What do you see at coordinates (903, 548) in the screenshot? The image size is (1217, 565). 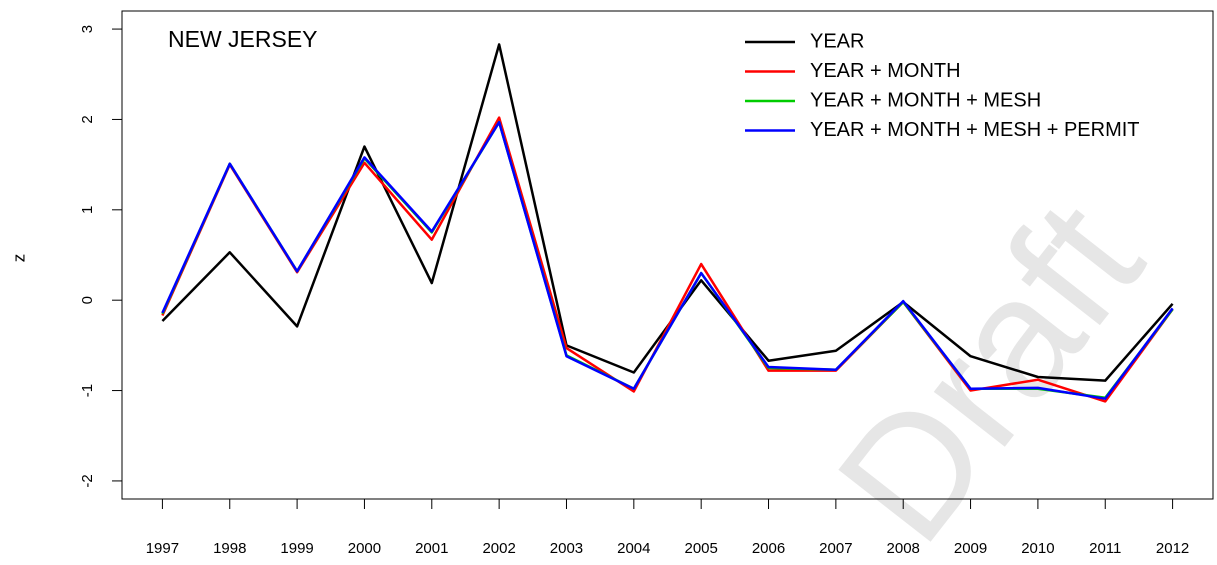 I see `x-tick-label: 2008` at bounding box center [903, 548].